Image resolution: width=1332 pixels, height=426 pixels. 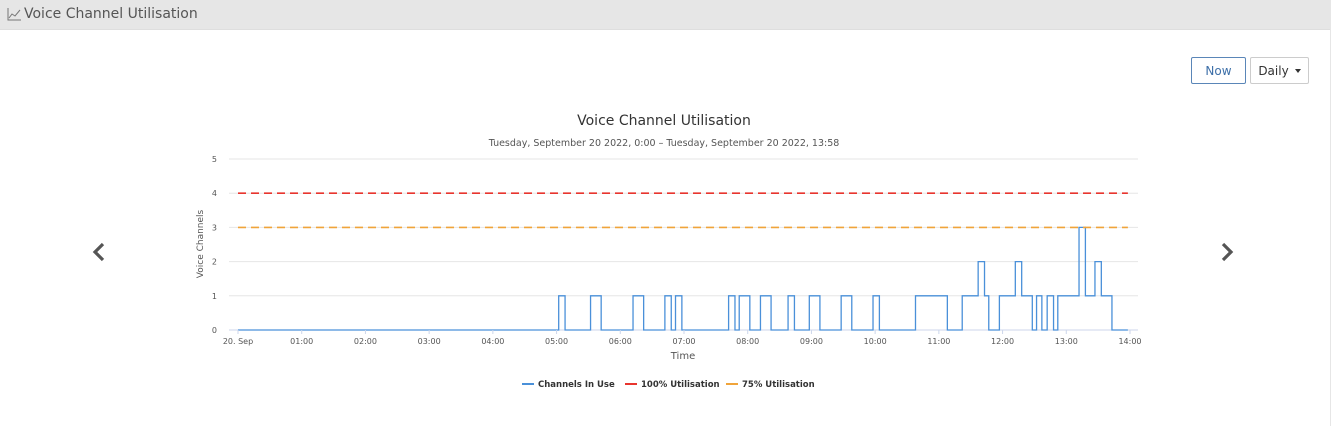 I want to click on x-tick-label: 03:00, so click(x=429, y=341).